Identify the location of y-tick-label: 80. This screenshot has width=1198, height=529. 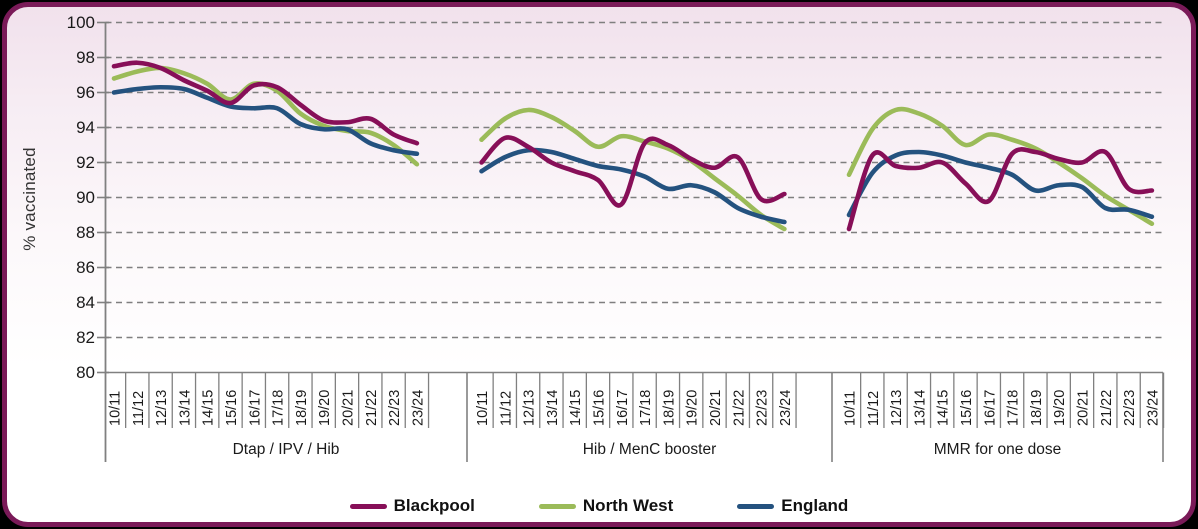
(85, 372).